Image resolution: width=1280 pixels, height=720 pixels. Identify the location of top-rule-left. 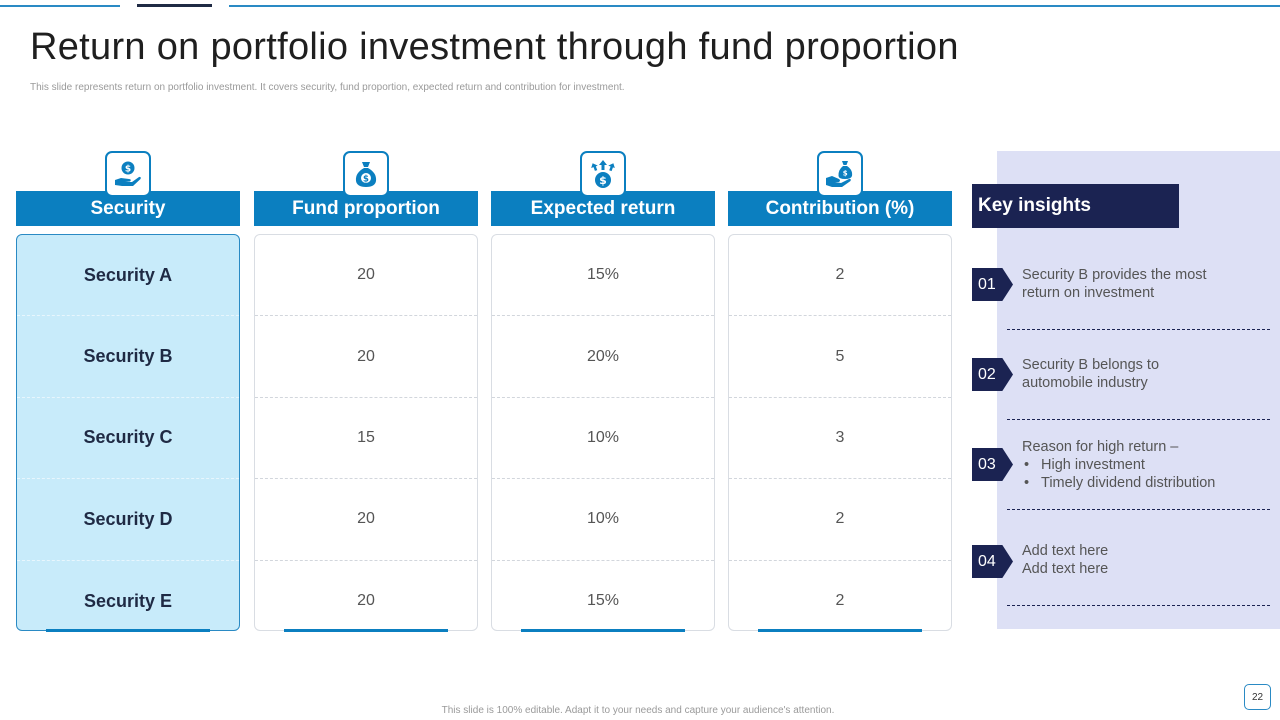
(60, 6).